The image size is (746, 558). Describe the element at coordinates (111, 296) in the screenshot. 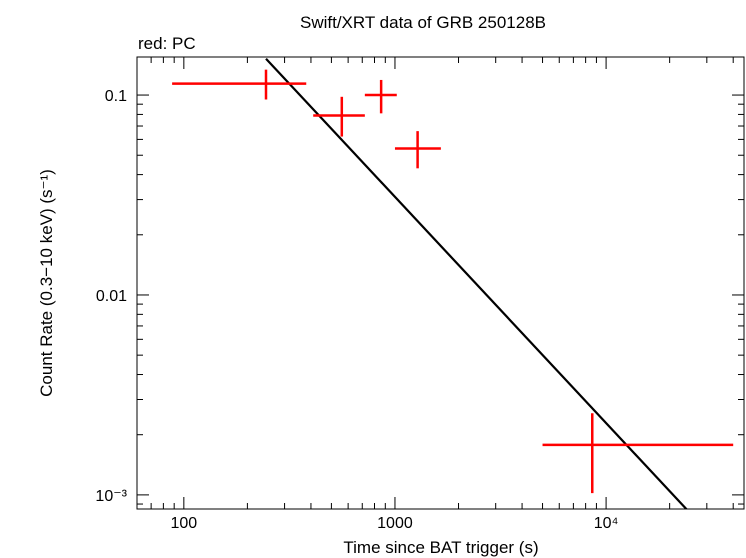

I see `y-tick-label: 0.01` at that location.